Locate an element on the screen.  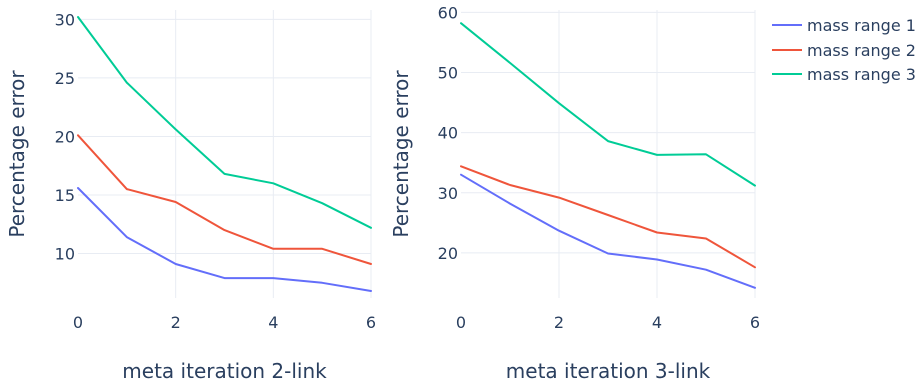
y-tick-label: 40 is located at coordinates (448, 133).